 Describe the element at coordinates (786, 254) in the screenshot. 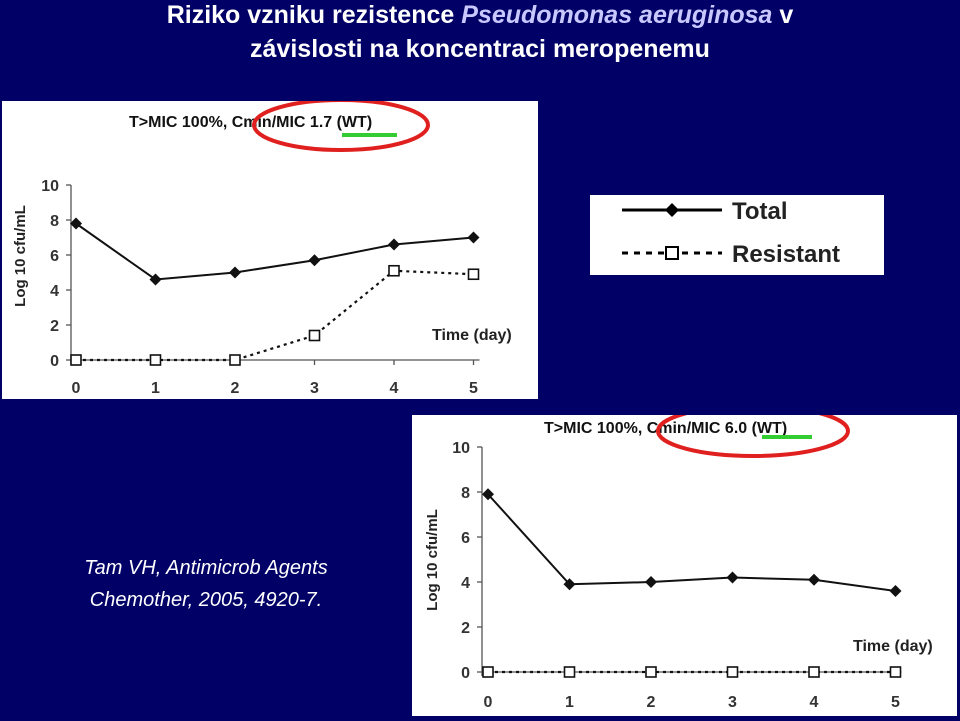

I see `legend-resistant-label: Resistant` at that location.